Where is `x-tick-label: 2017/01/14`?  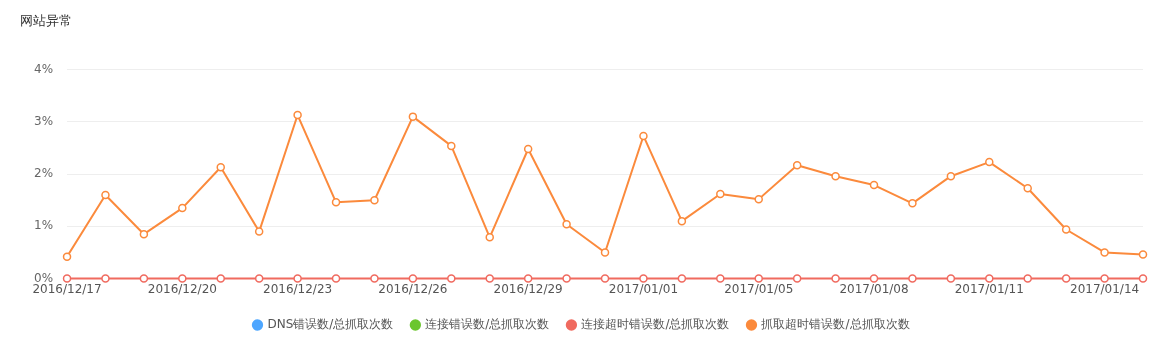 x-tick-label: 2017/01/14 is located at coordinates (1104, 288).